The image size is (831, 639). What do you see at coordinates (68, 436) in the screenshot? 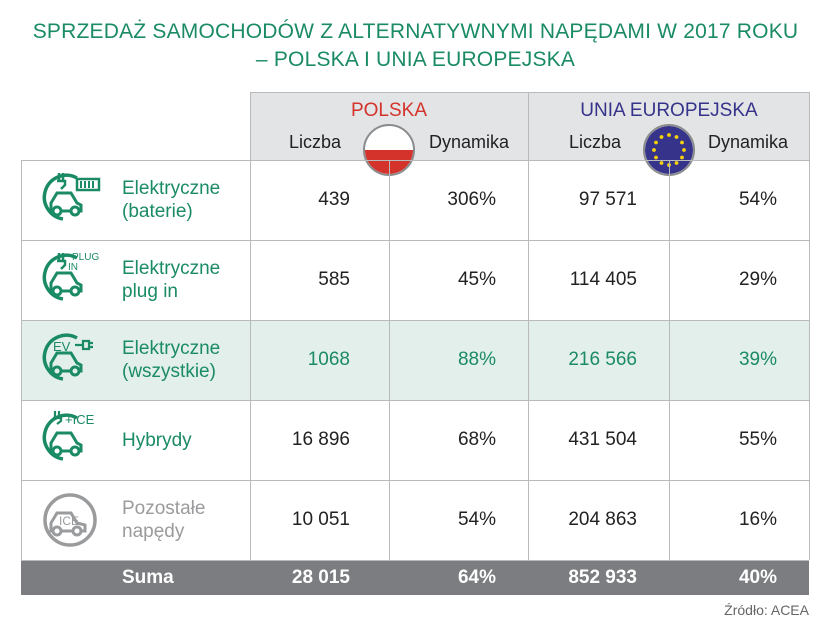
I see `car-plus-ice-icon: +ICE` at bounding box center [68, 436].